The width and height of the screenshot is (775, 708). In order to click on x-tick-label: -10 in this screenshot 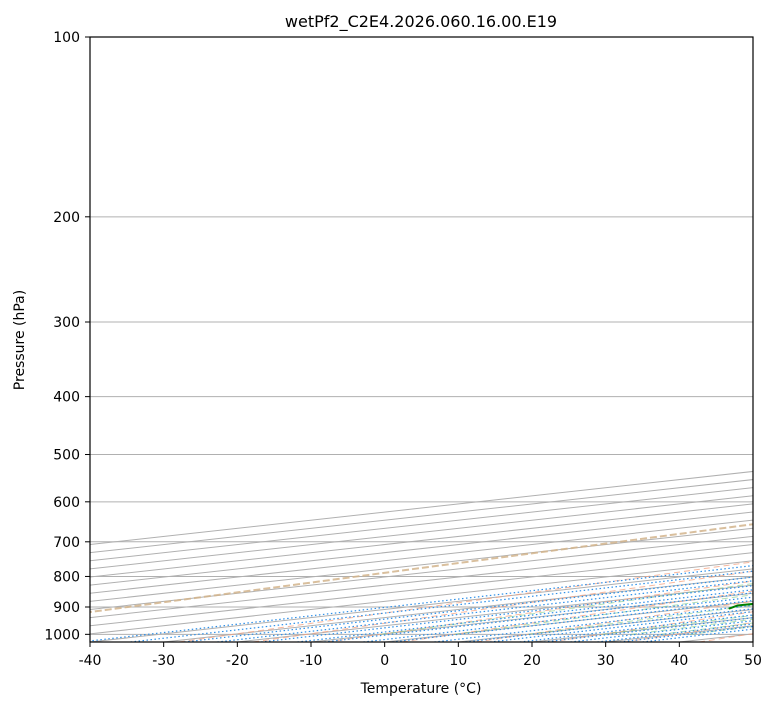, I will do `click(311, 661)`.